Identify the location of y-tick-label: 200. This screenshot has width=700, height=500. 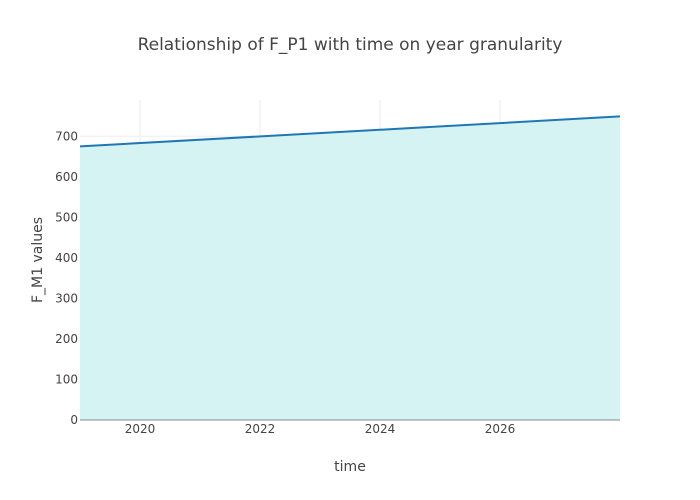
(66, 339).